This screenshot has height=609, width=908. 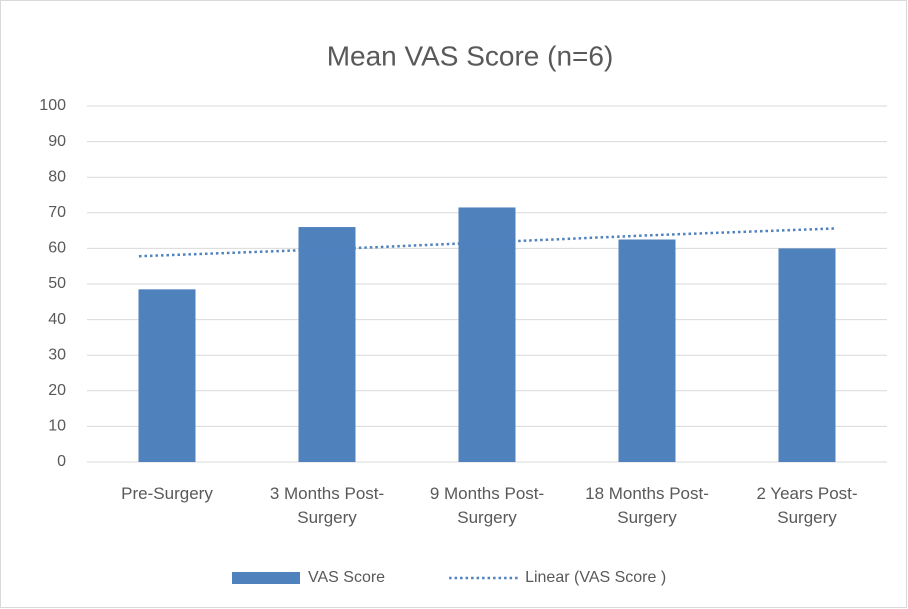 I want to click on legend-label: Linear (VAS Score ), so click(x=595, y=577).